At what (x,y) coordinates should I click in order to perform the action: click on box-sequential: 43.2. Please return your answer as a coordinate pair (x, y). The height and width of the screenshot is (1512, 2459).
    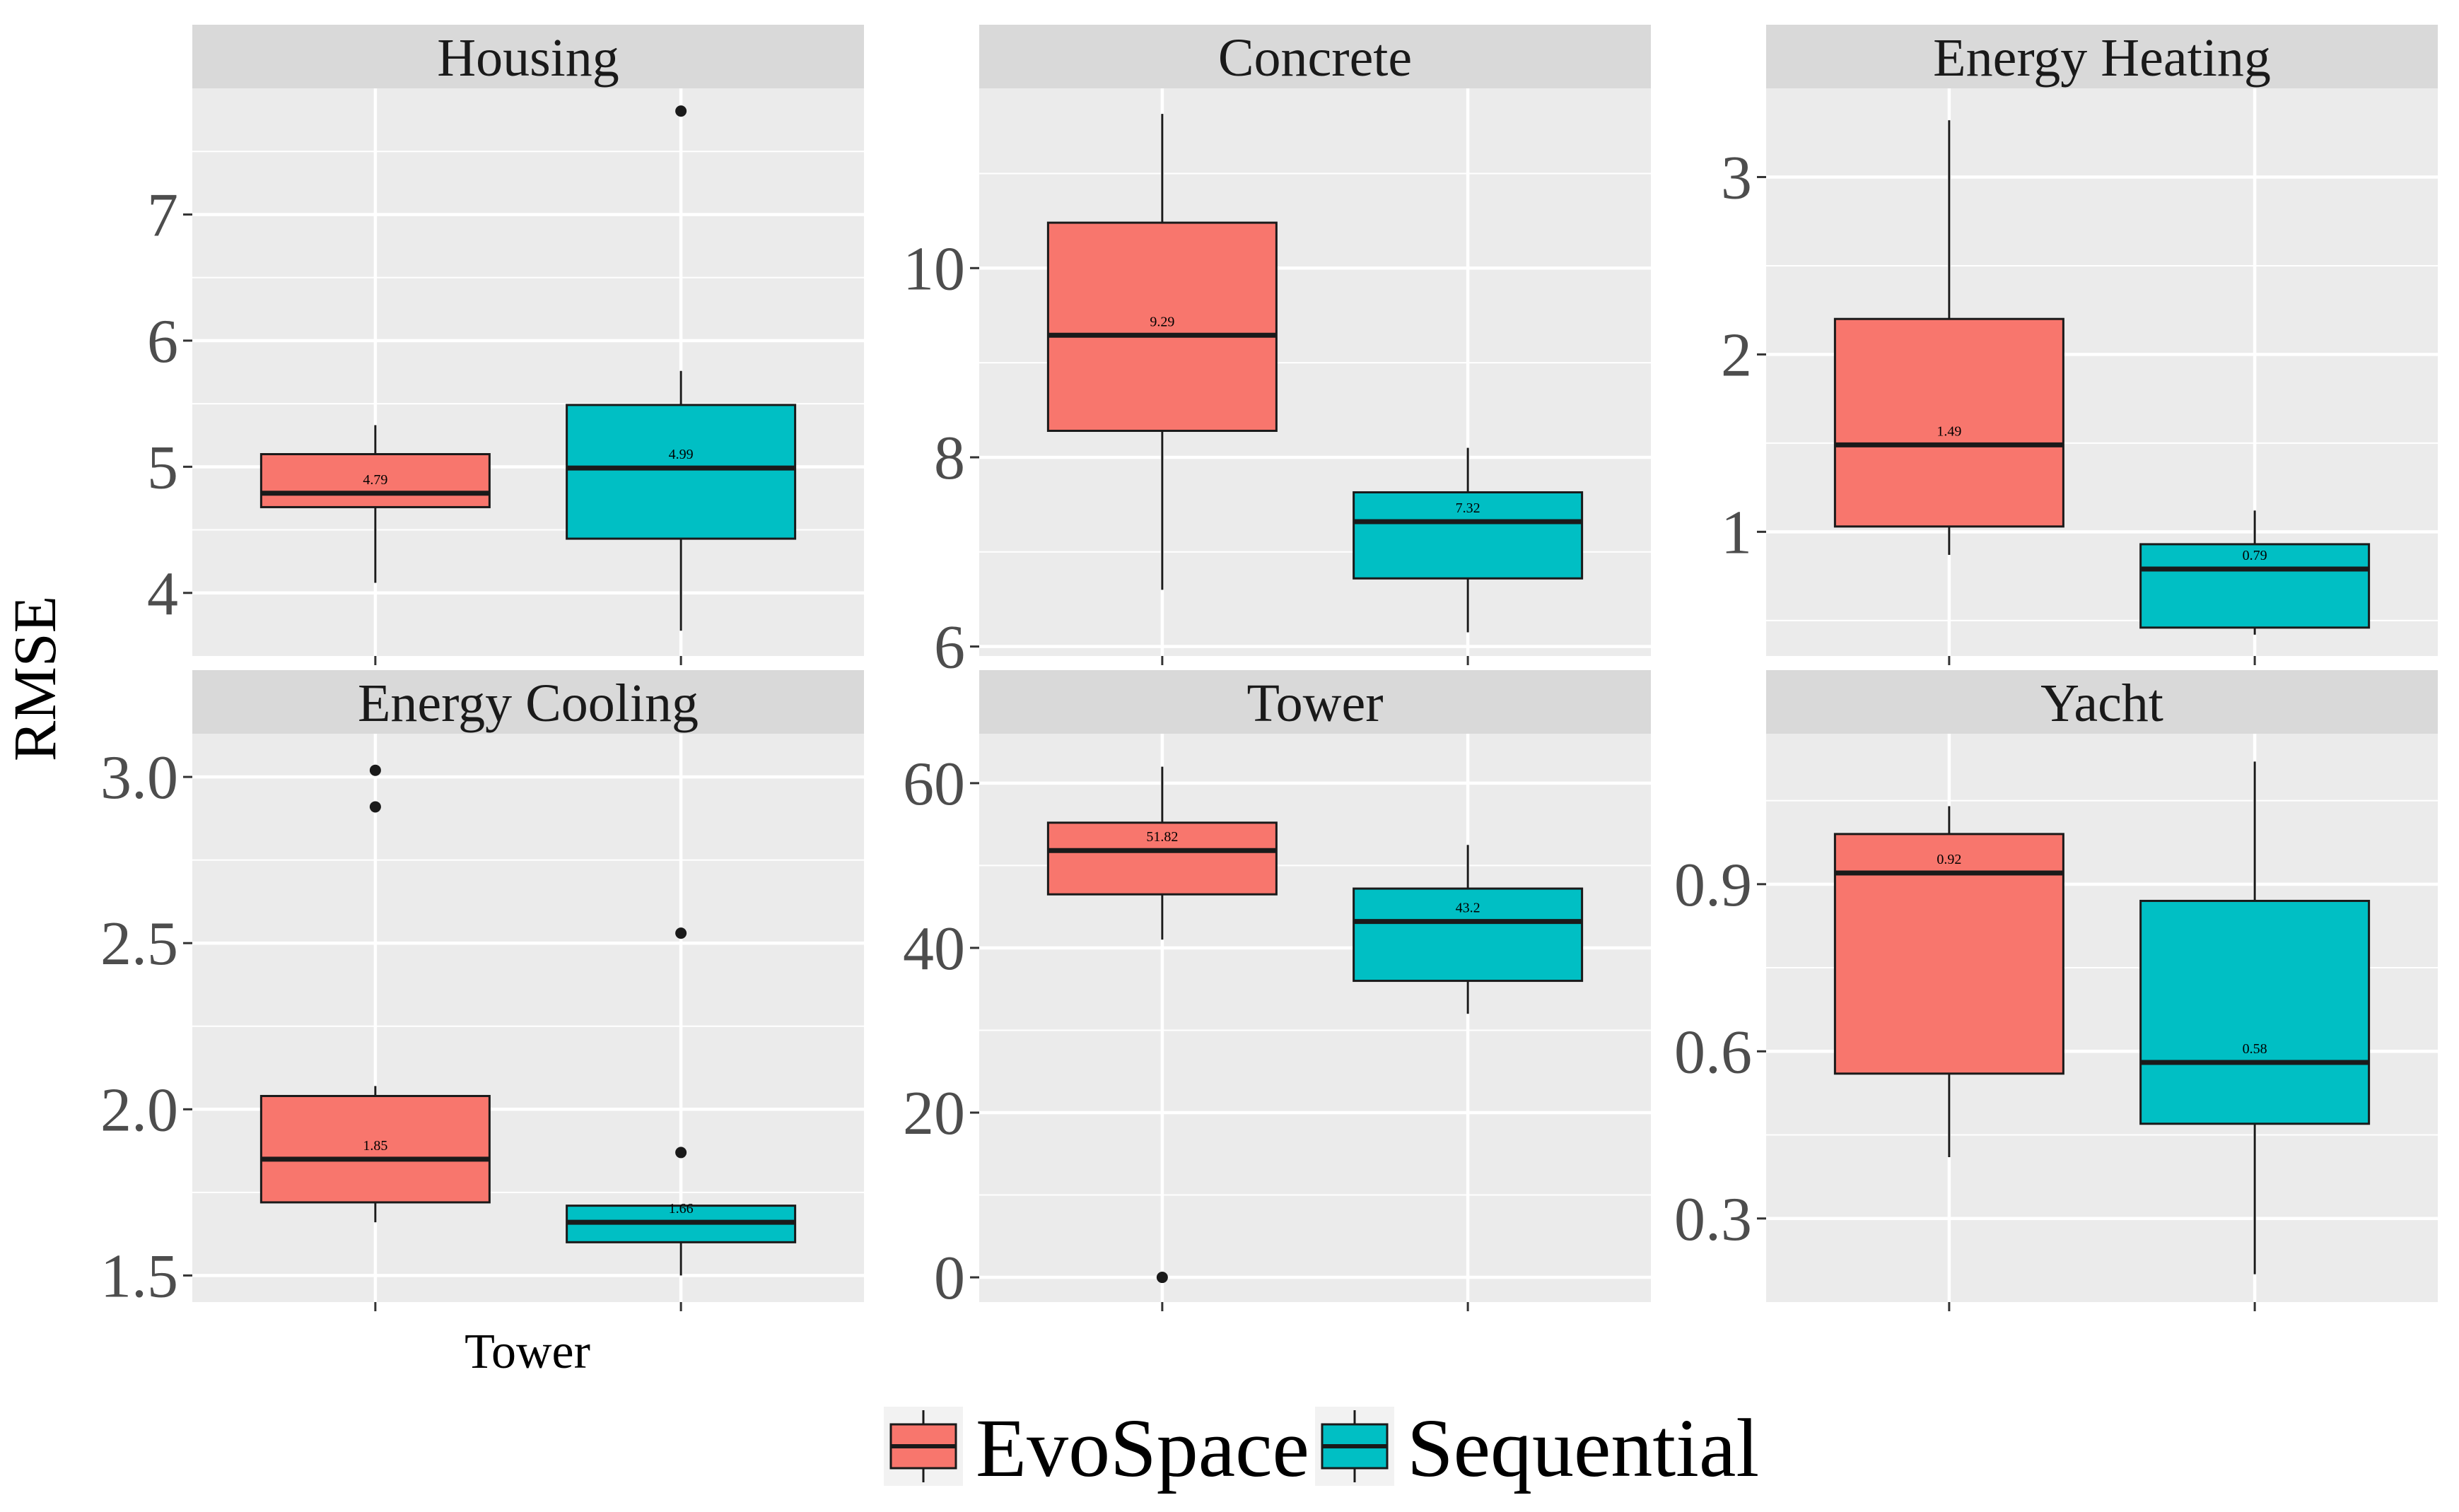
    Looking at the image, I should click on (1468, 929).